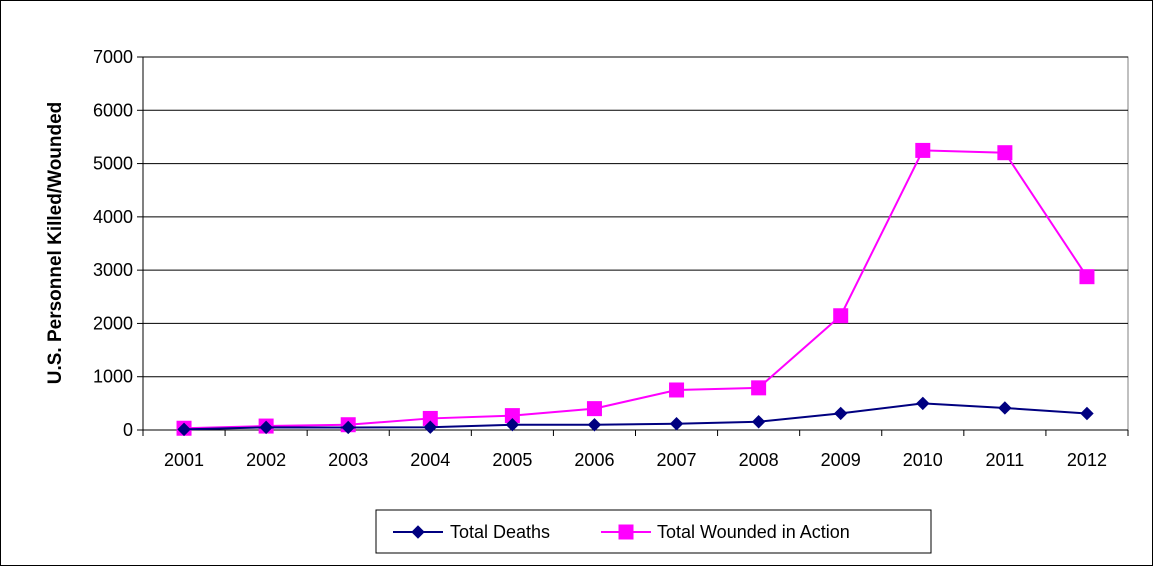 Image resolution: width=1153 pixels, height=570 pixels. What do you see at coordinates (266, 460) in the screenshot?
I see `x-tick-label: 2002` at bounding box center [266, 460].